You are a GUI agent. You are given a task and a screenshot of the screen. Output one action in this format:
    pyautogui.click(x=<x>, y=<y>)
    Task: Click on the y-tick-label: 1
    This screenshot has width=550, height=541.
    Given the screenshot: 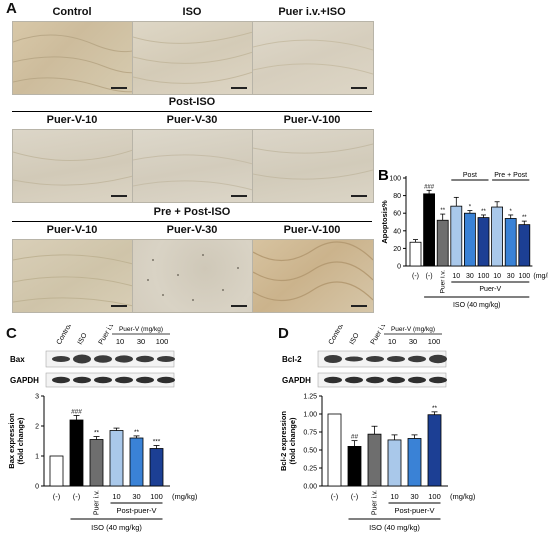 What is the action you would take?
    pyautogui.click(x=37, y=457)
    